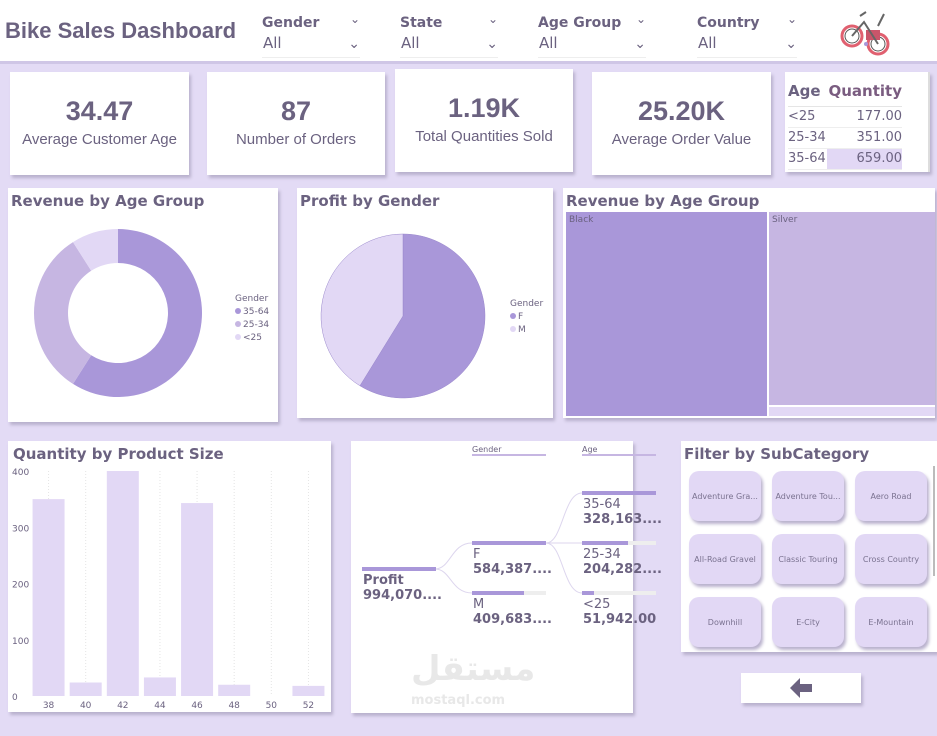 This screenshot has width=937, height=736. Describe the element at coordinates (619, 450) in the screenshot. I see `level-header-age: Age` at that location.